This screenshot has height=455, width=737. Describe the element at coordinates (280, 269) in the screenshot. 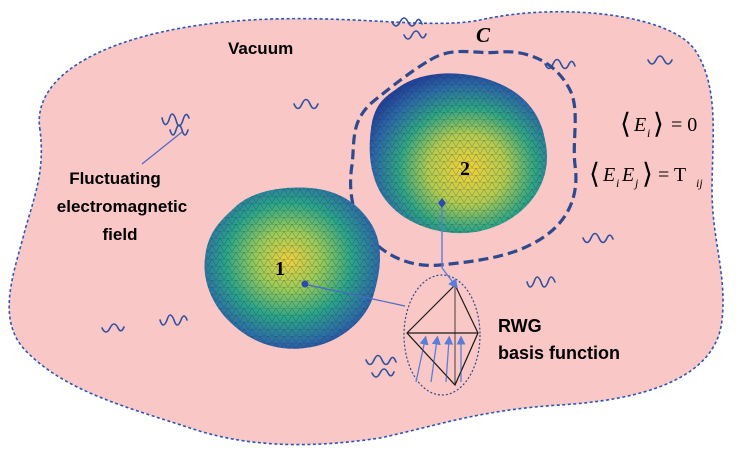

I see `body-1-number: 1` at that location.